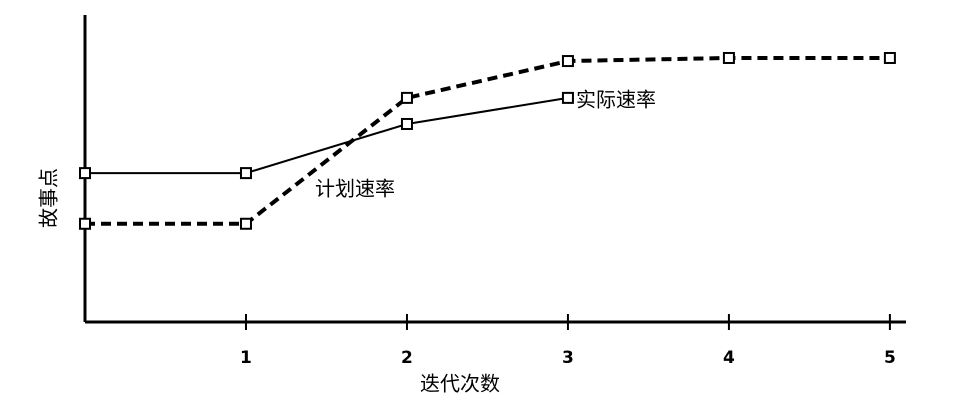 The image size is (954, 415). Describe the element at coordinates (890, 358) in the screenshot. I see `x-tick-label: 5` at that location.